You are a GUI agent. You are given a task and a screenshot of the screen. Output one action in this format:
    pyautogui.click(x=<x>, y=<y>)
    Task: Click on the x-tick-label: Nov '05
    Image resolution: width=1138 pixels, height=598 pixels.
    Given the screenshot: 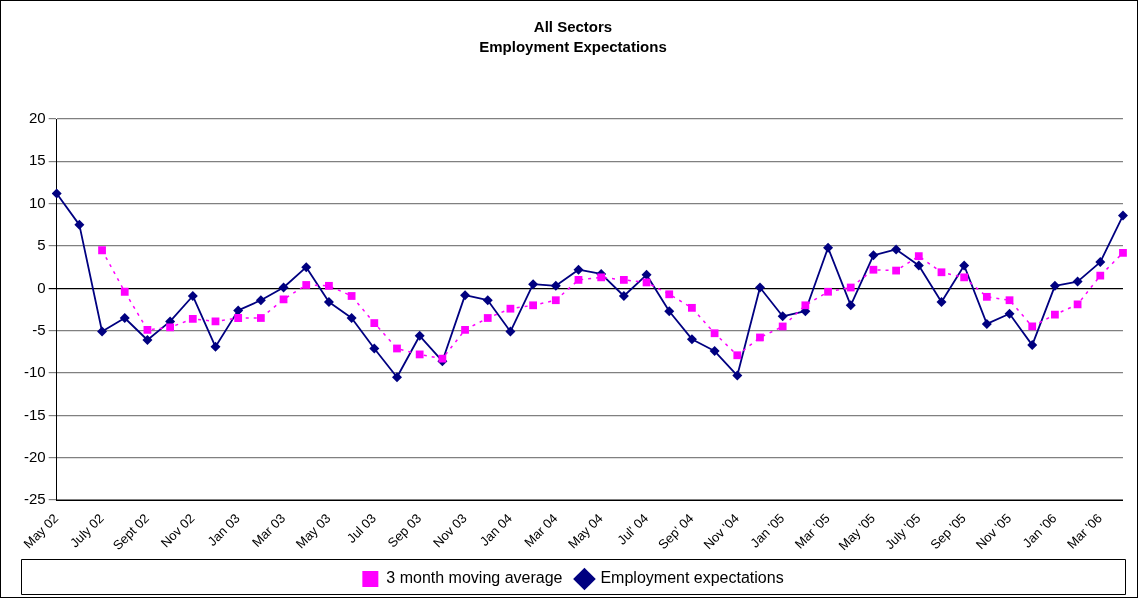 What is the action you would take?
    pyautogui.click(x=993, y=531)
    